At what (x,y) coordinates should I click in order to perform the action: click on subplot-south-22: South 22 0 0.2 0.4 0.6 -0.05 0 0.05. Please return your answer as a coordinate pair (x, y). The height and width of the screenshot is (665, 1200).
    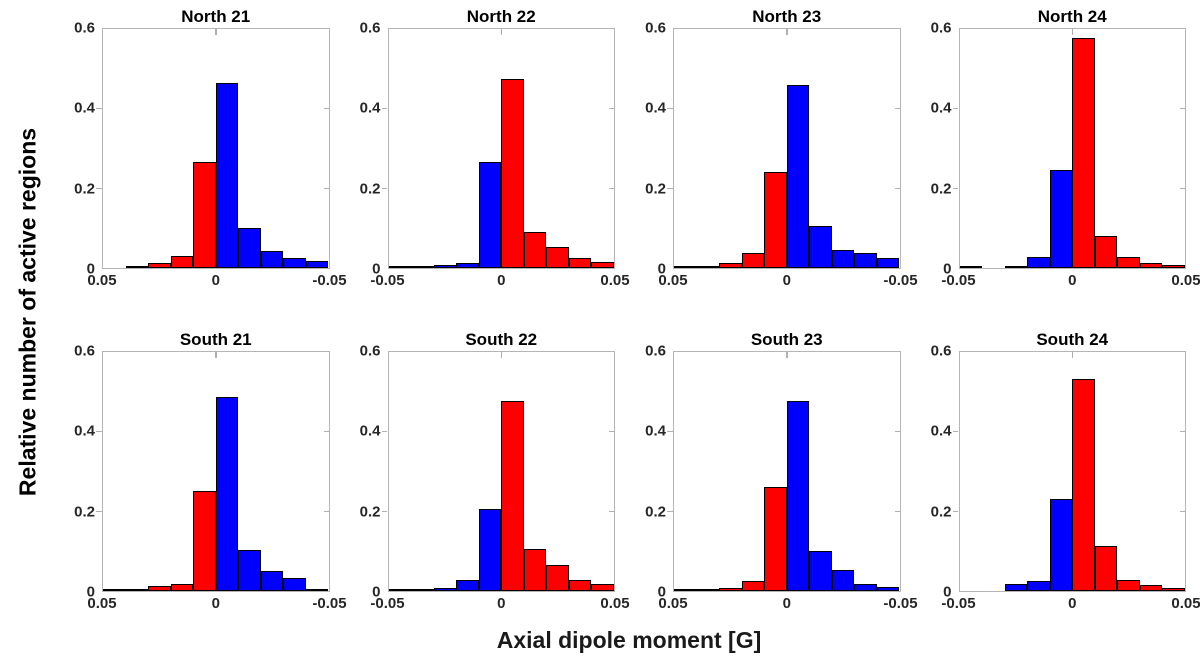
    Looking at the image, I should click on (487, 473).